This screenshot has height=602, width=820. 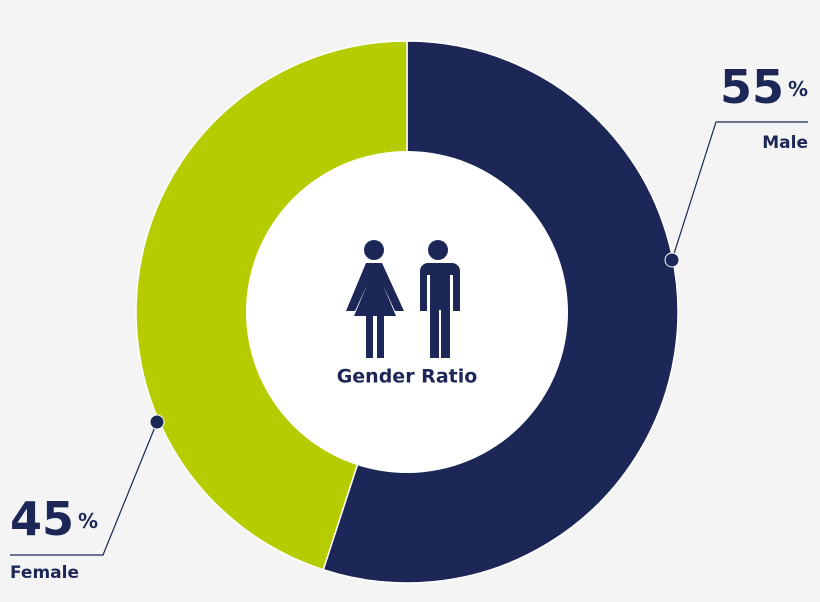 I want to click on value-label: 55%, so click(x=764, y=87).